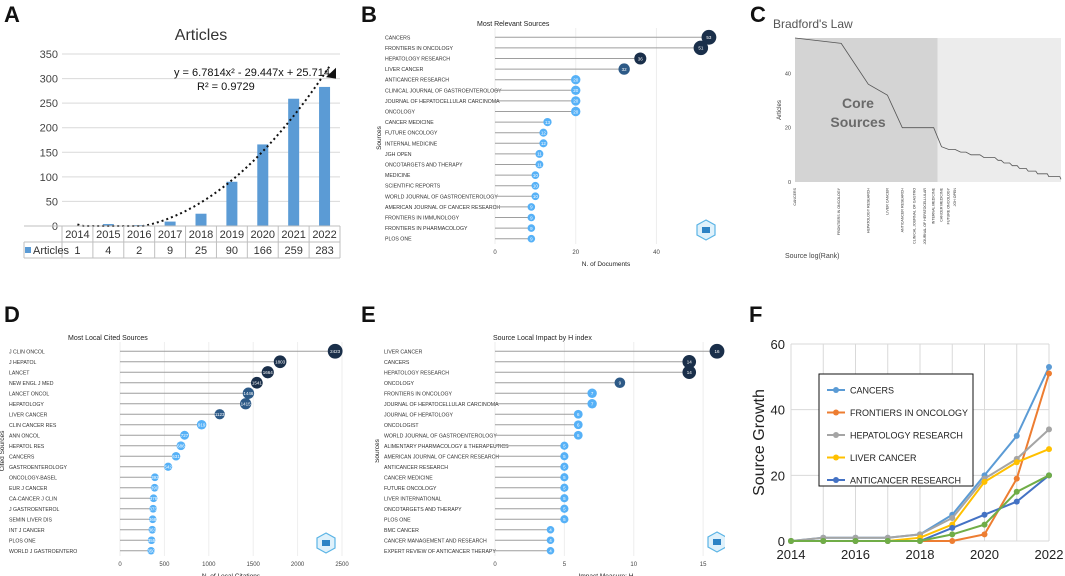 This screenshot has width=1065, height=576. Describe the element at coordinates (27, 352) in the screenshot. I see `category-label: J CLIN ONCOL` at that location.